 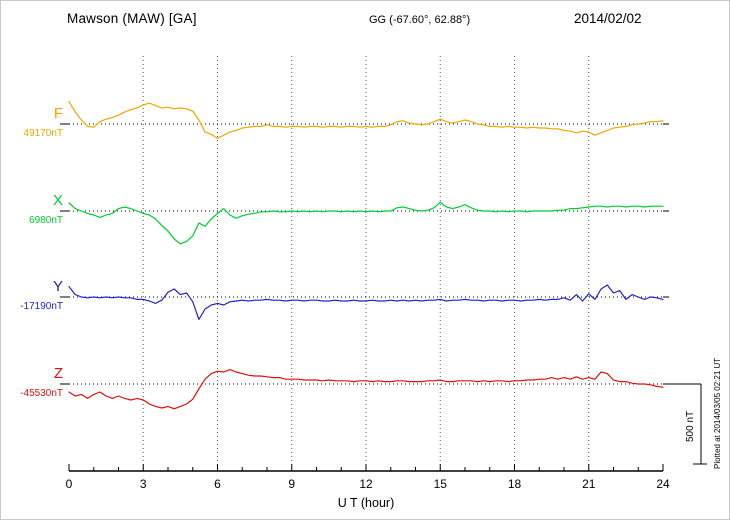 What do you see at coordinates (58, 373) in the screenshot?
I see `series-letter-z: Z` at bounding box center [58, 373].